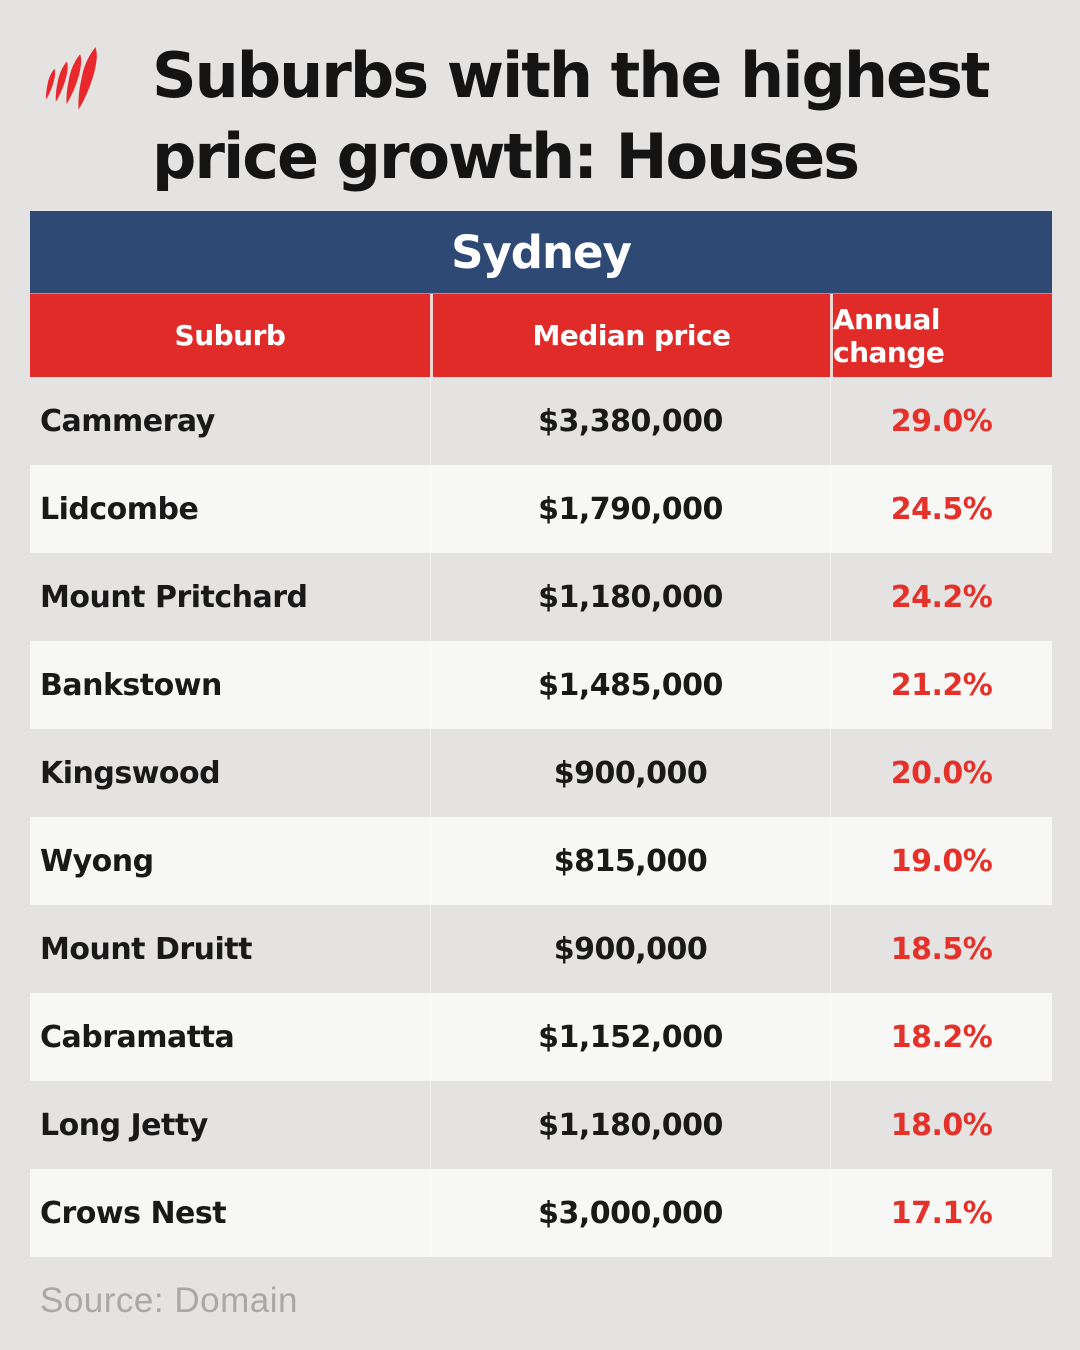 This screenshot has height=1350, width=1080. Describe the element at coordinates (130, 773) in the screenshot. I see `suburb-cell: Kingswood` at that location.